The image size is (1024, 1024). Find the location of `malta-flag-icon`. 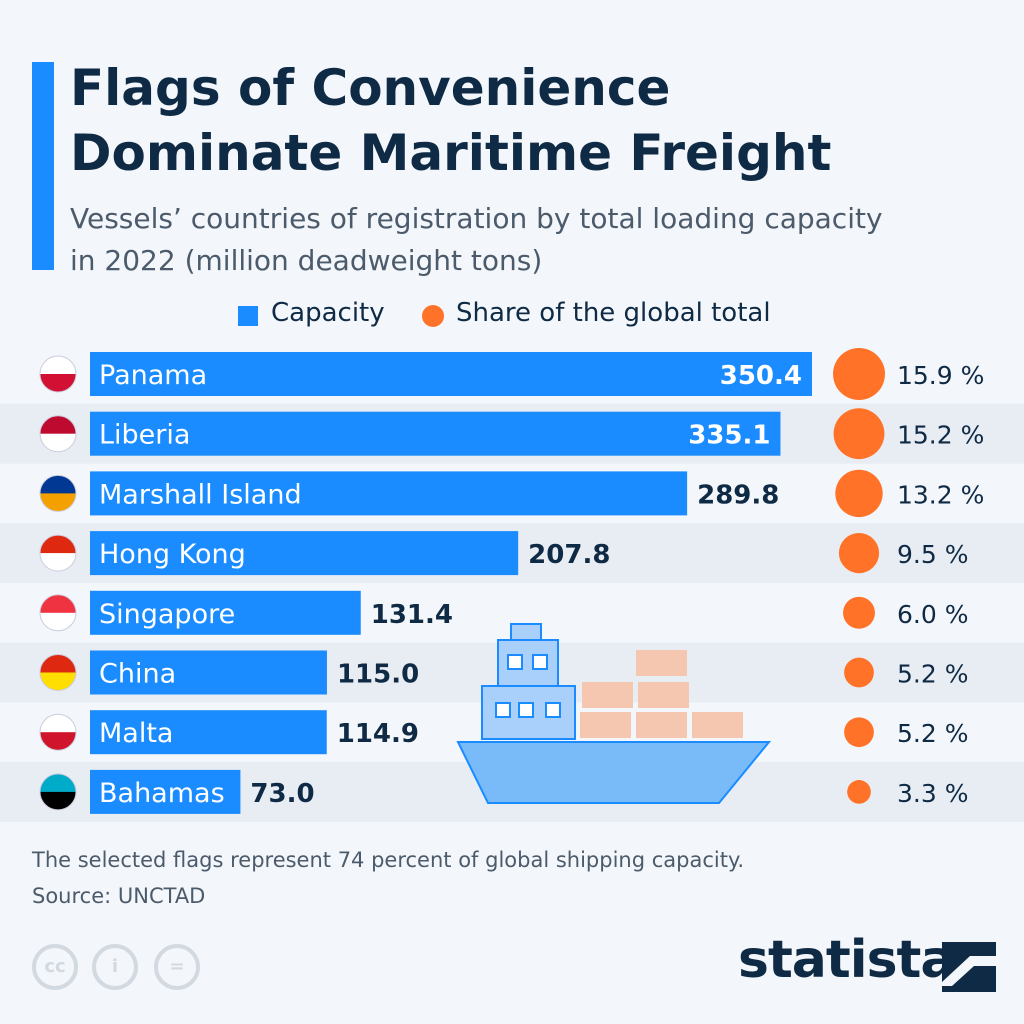

malta-flag-icon is located at coordinates (58, 732).